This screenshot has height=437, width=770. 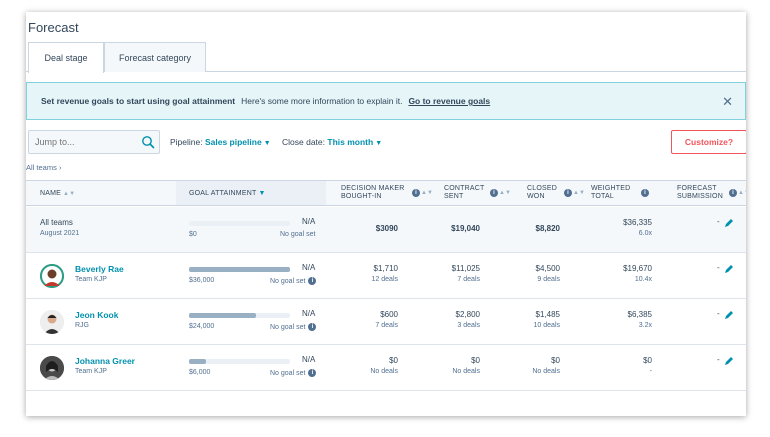 What do you see at coordinates (708, 142) in the screenshot?
I see `customize-button: Customize?` at bounding box center [708, 142].